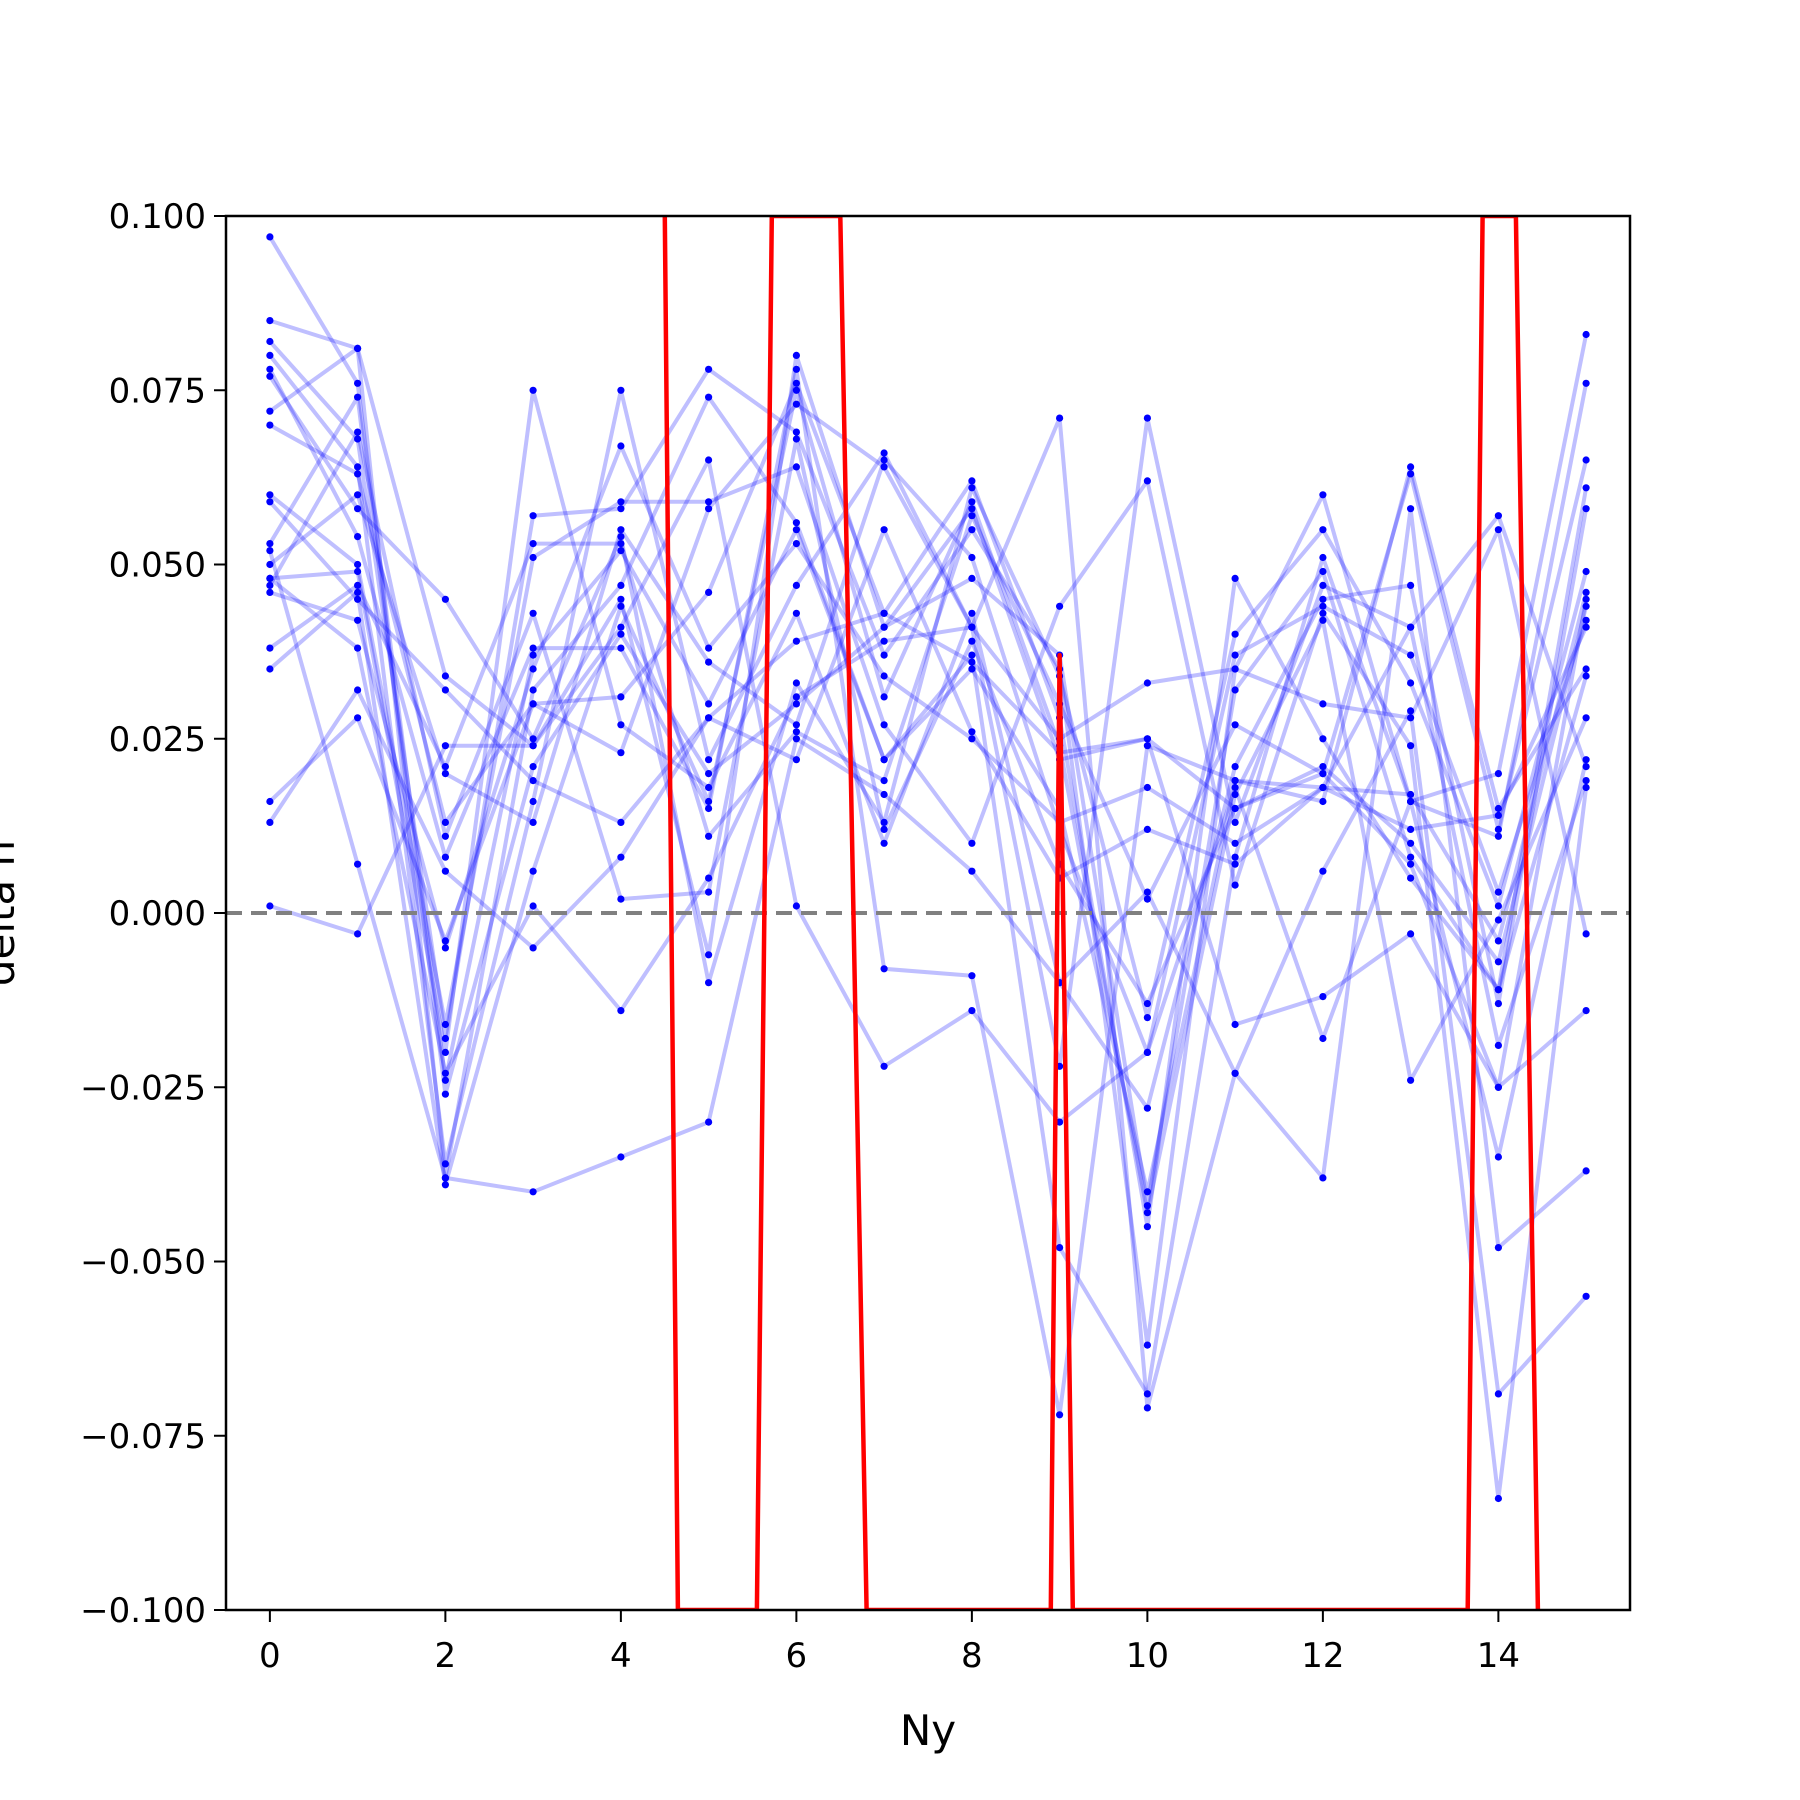  I want to click on y-tick-label: −0.100, so click(143, 1611).